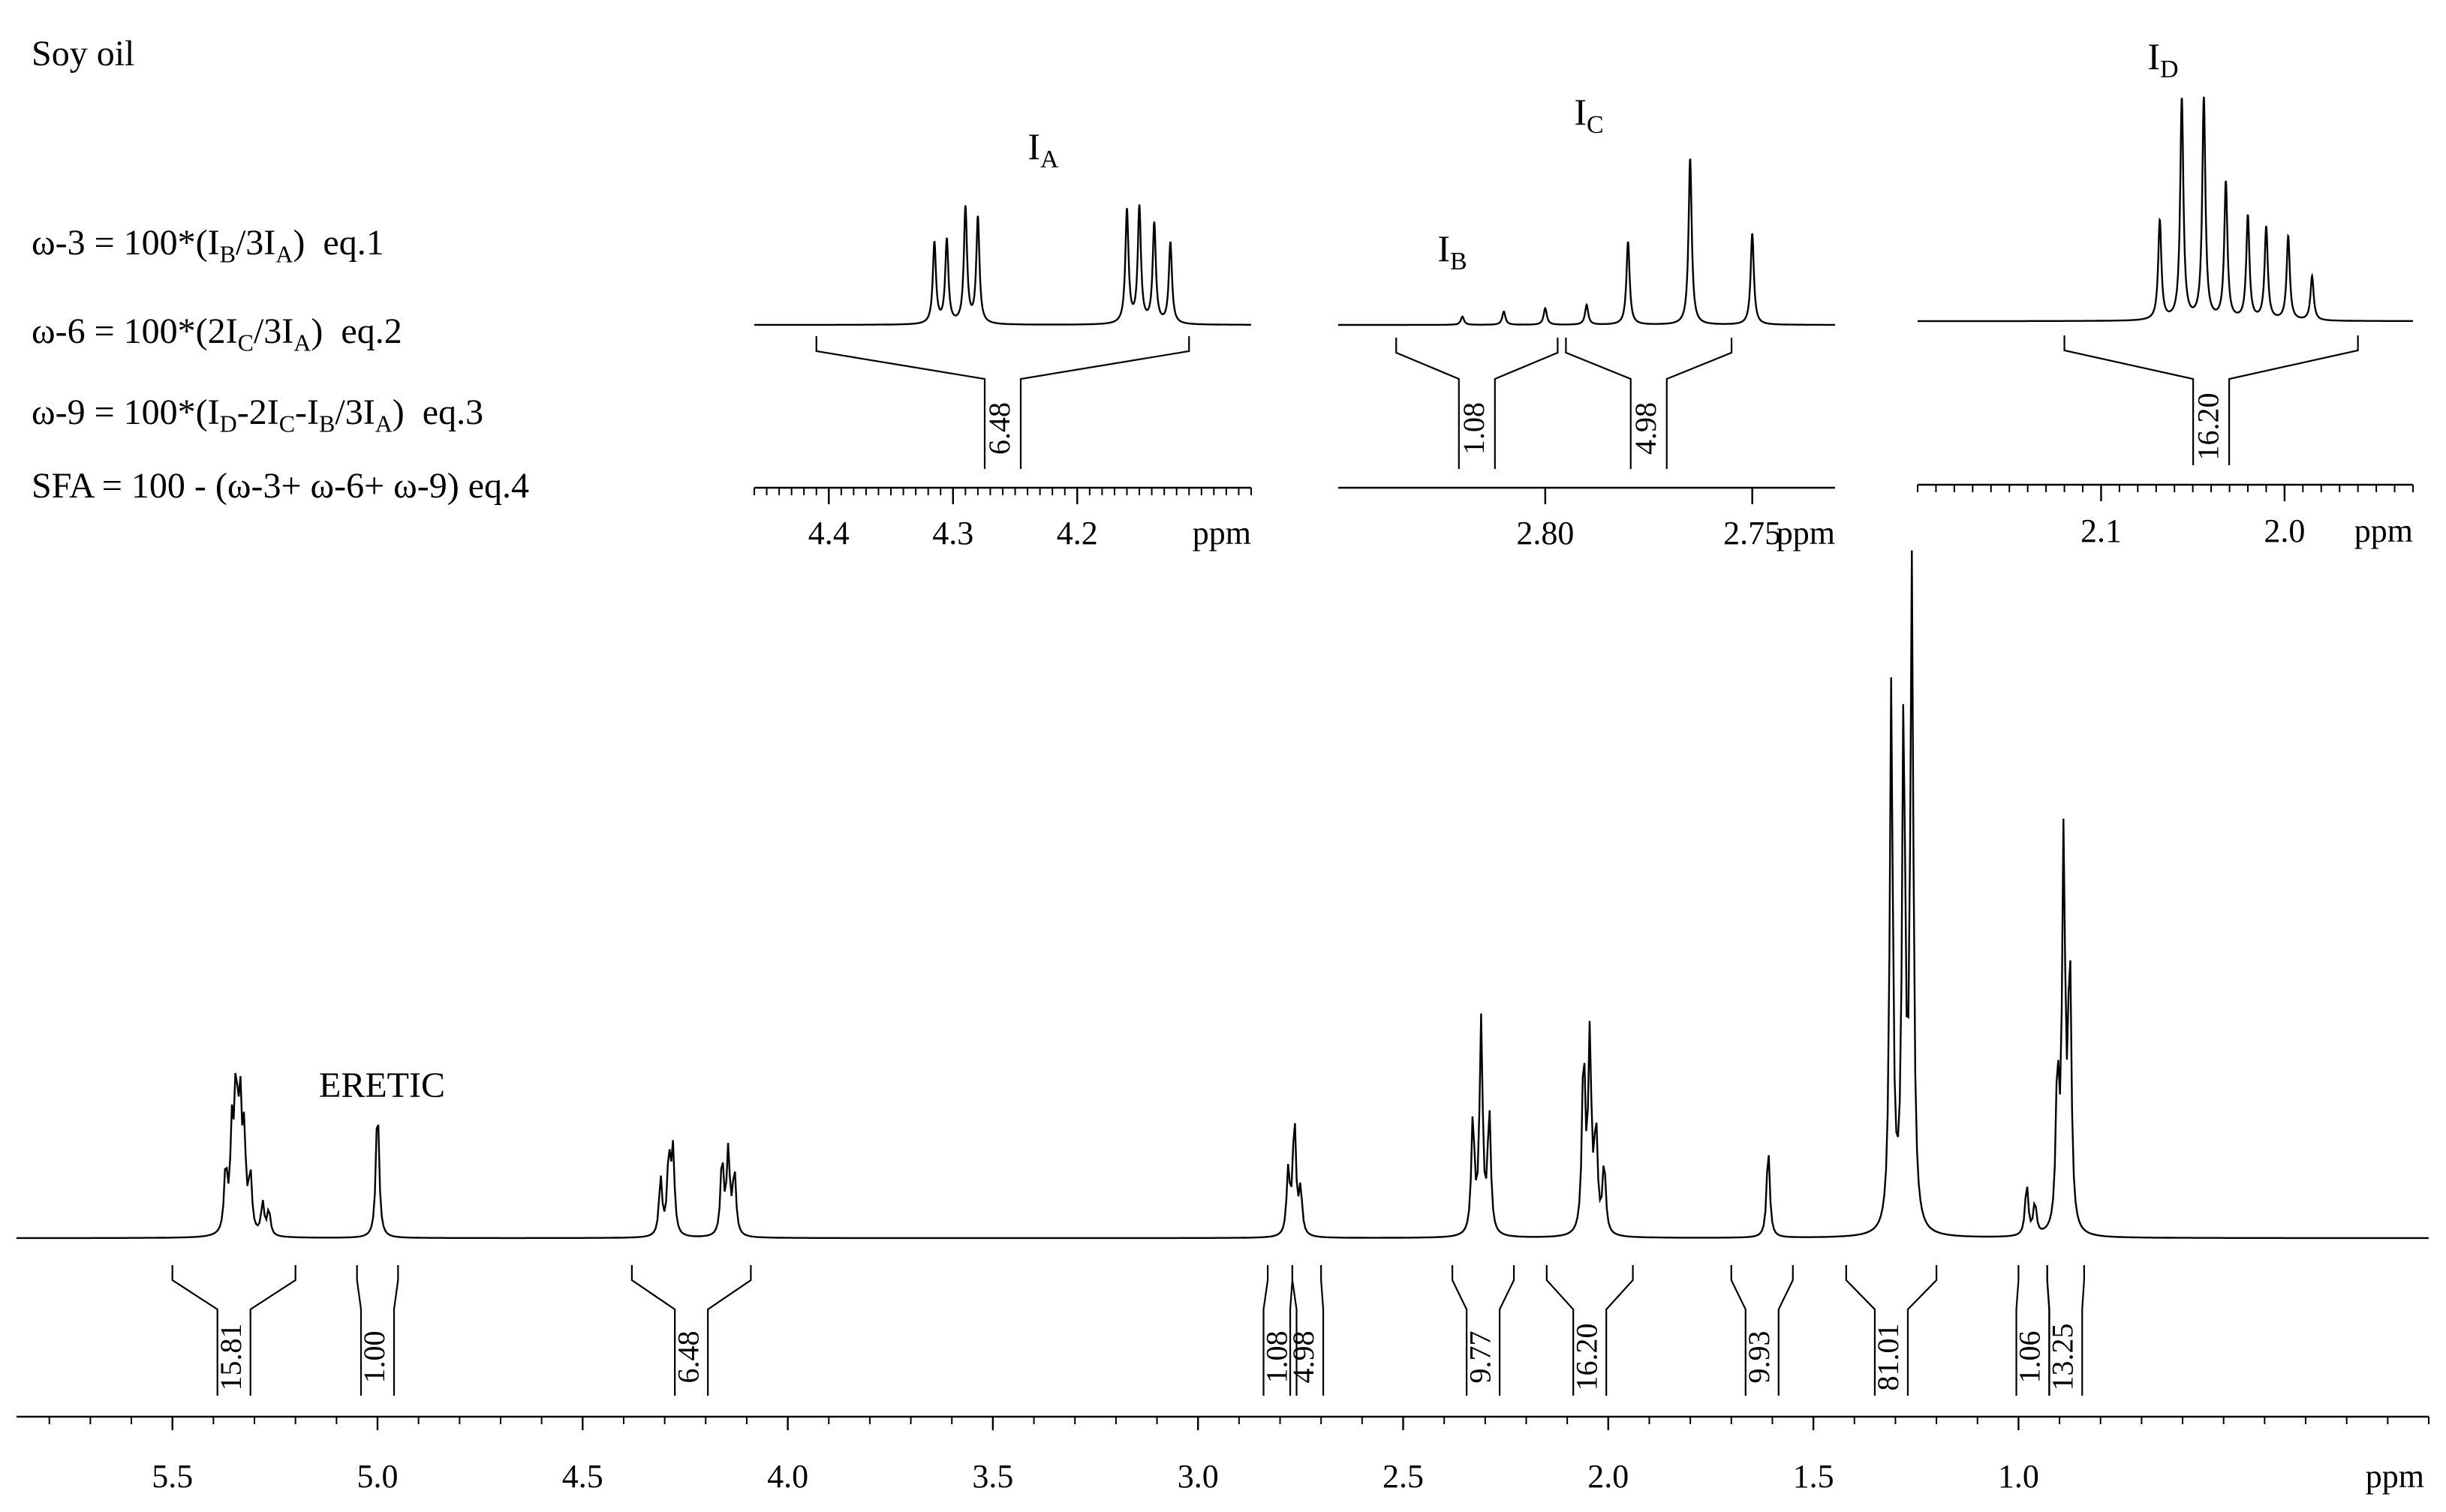 The width and height of the screenshot is (2446, 1512). I want to click on main-tick-label: 3.5, so click(992, 1476).